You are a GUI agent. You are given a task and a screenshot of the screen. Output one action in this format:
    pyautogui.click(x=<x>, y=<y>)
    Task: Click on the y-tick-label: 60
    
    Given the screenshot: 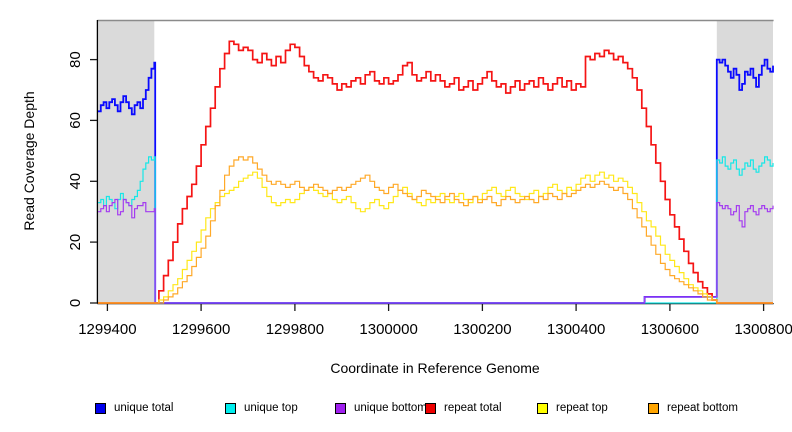 What is the action you would take?
    pyautogui.click(x=75, y=120)
    